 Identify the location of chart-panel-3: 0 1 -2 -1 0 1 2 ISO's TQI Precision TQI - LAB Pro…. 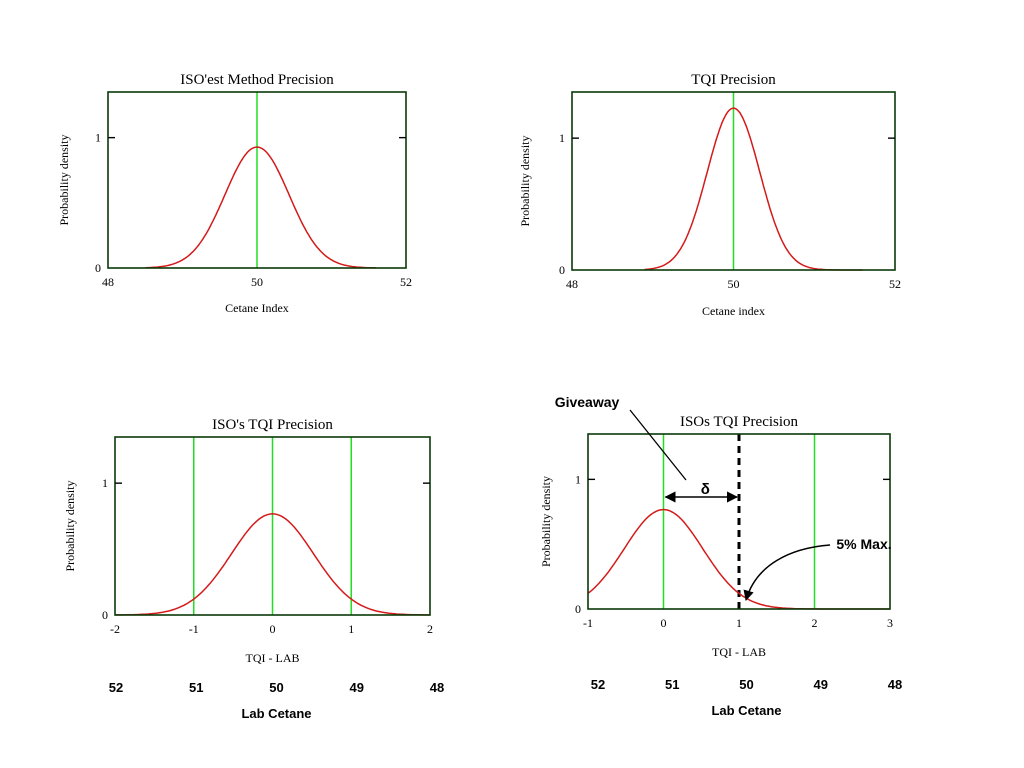
(253, 569).